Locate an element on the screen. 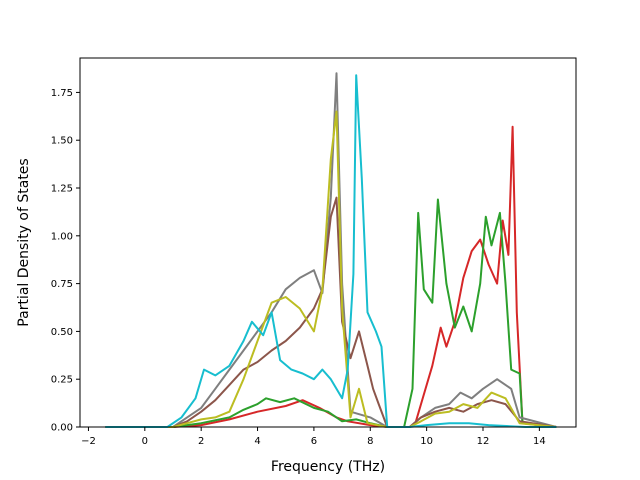  x-tick-label: 4 is located at coordinates (257, 441).